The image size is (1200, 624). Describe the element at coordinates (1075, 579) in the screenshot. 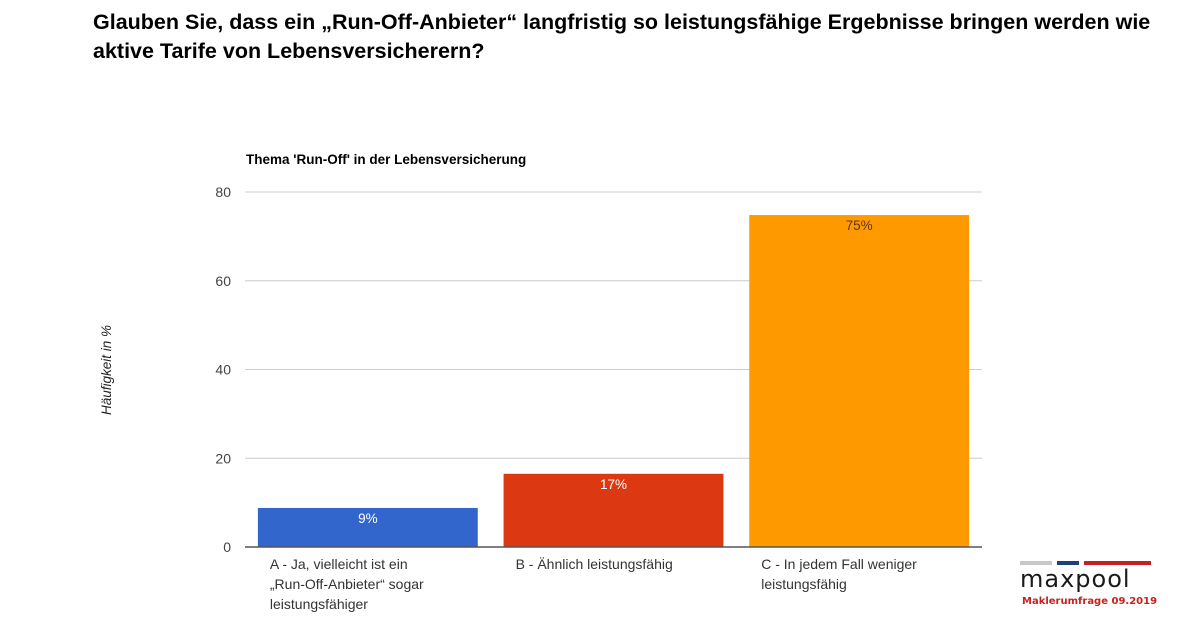

I see `logo-wordmark: maxpool` at that location.